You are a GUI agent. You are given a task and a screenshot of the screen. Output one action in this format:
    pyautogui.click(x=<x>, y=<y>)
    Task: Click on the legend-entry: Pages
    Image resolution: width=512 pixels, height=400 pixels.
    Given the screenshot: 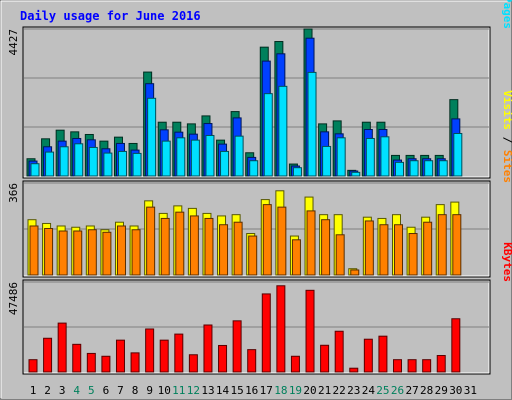 What is the action you would take?
    pyautogui.click(x=506, y=14)
    